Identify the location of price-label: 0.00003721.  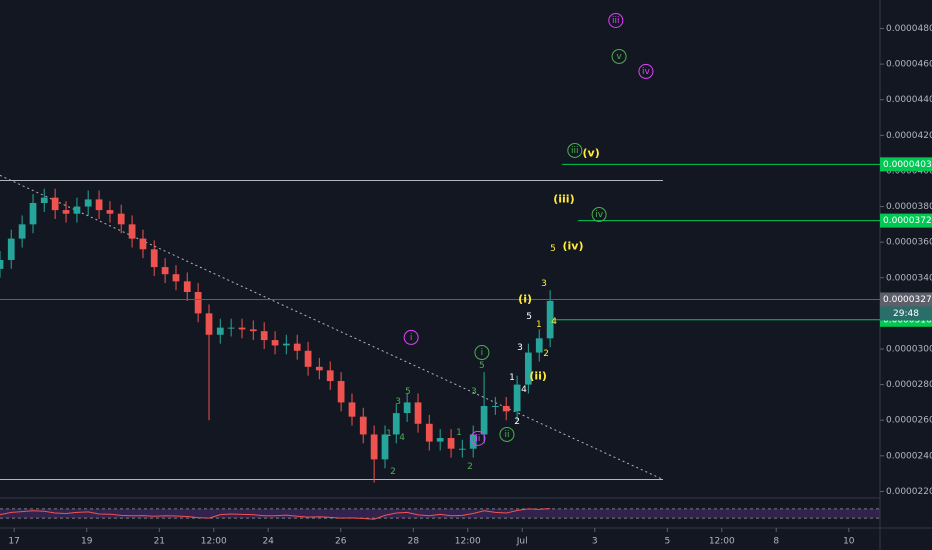
(907, 221).